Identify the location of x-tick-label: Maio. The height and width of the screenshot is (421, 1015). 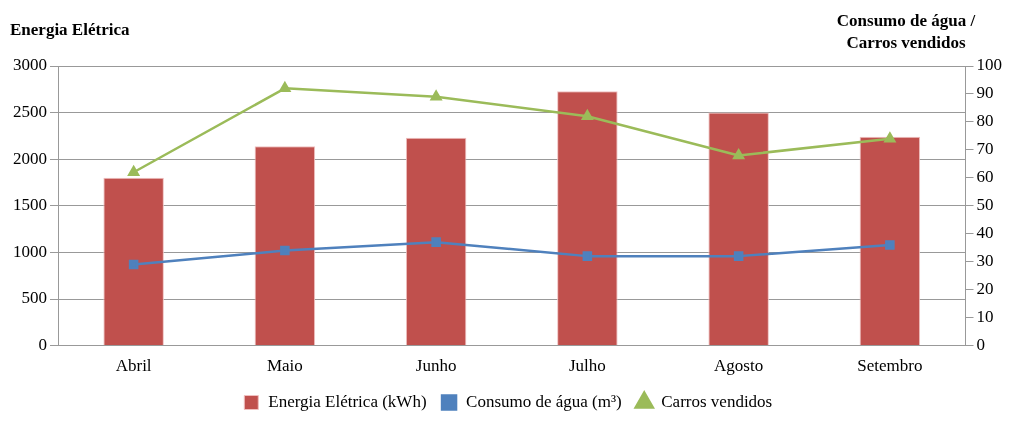
(284, 366).